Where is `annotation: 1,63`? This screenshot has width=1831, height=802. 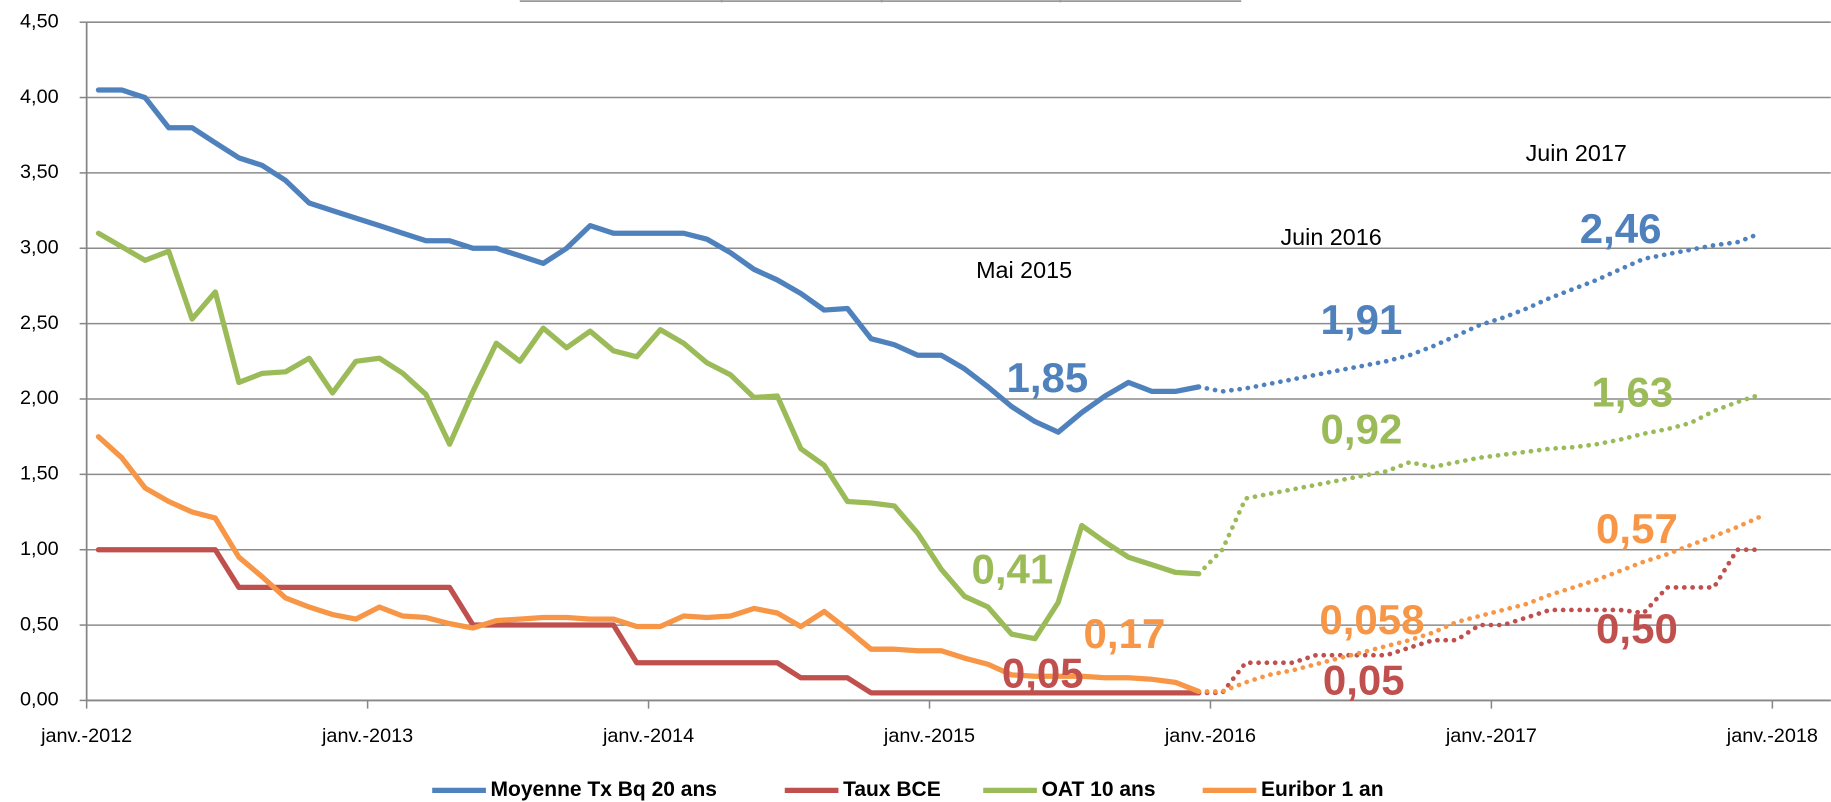 annotation: 1,63 is located at coordinates (1632, 391).